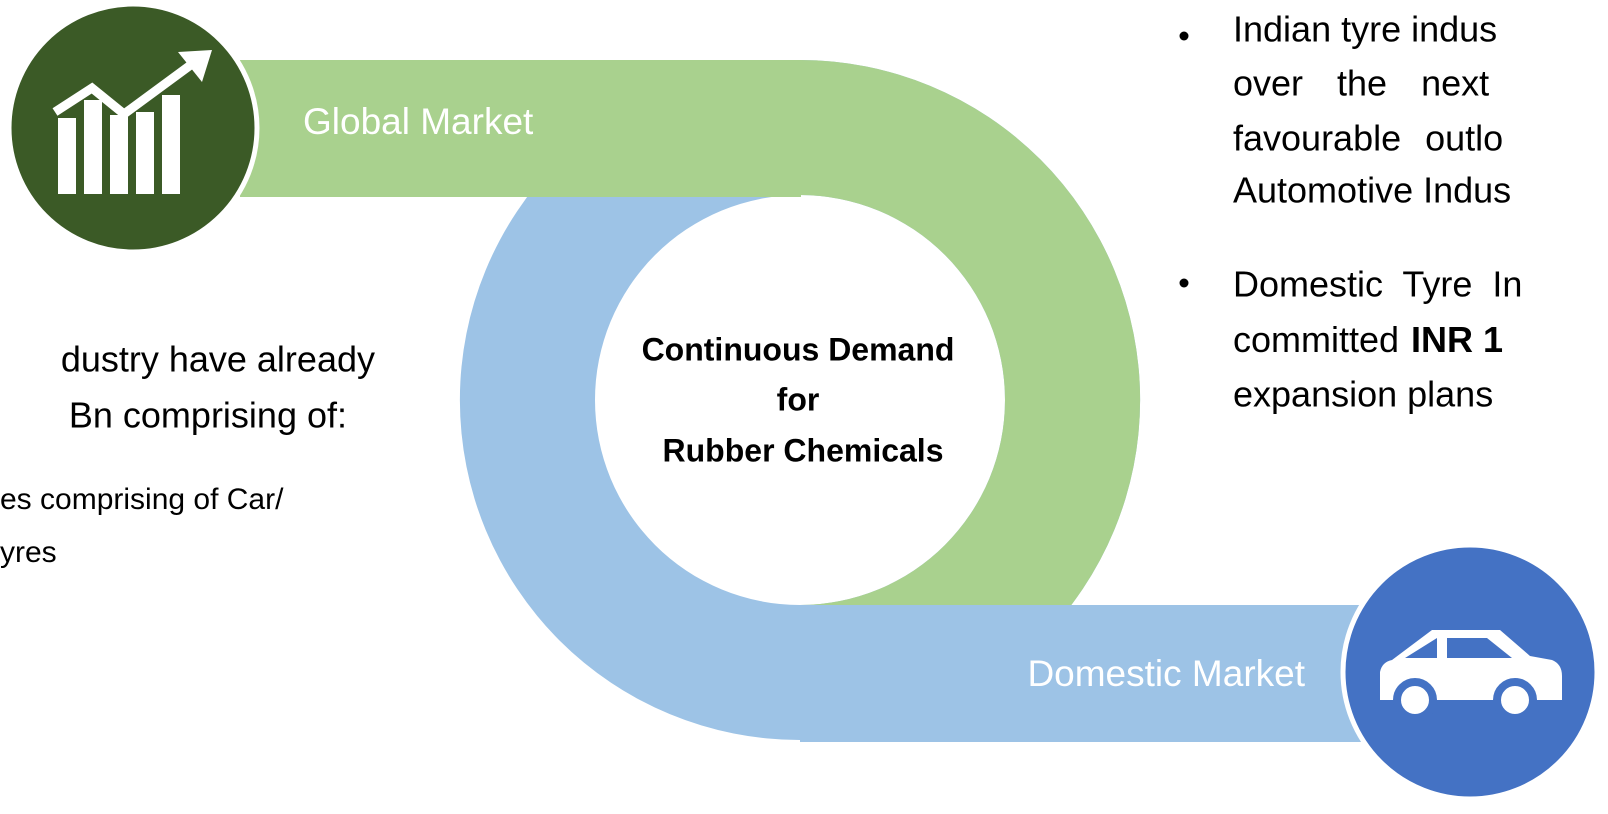 This screenshot has width=1608, height=814. I want to click on left-line: Bn comprising of:, so click(208, 415).